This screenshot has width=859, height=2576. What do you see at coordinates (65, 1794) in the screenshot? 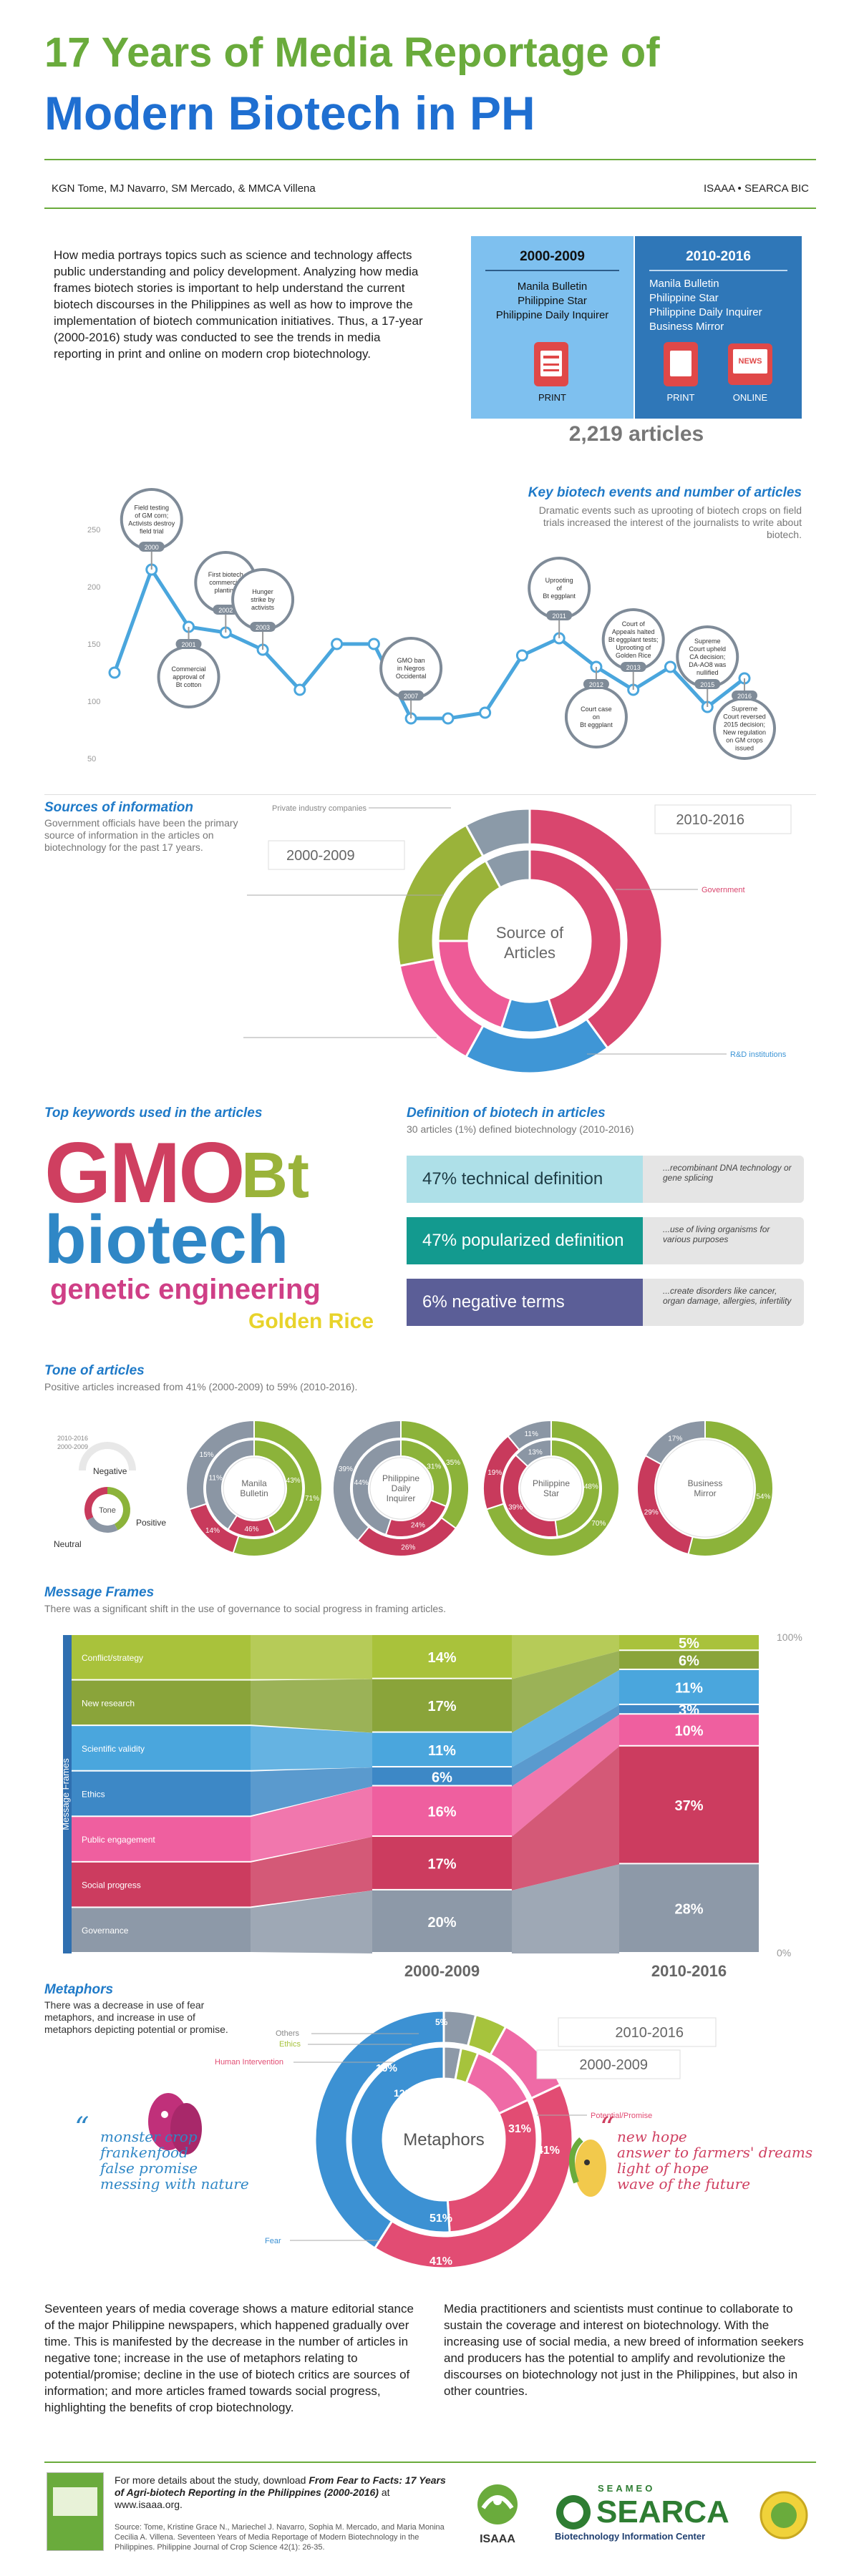
I see `frames-side-label: Message Frames` at bounding box center [65, 1794].